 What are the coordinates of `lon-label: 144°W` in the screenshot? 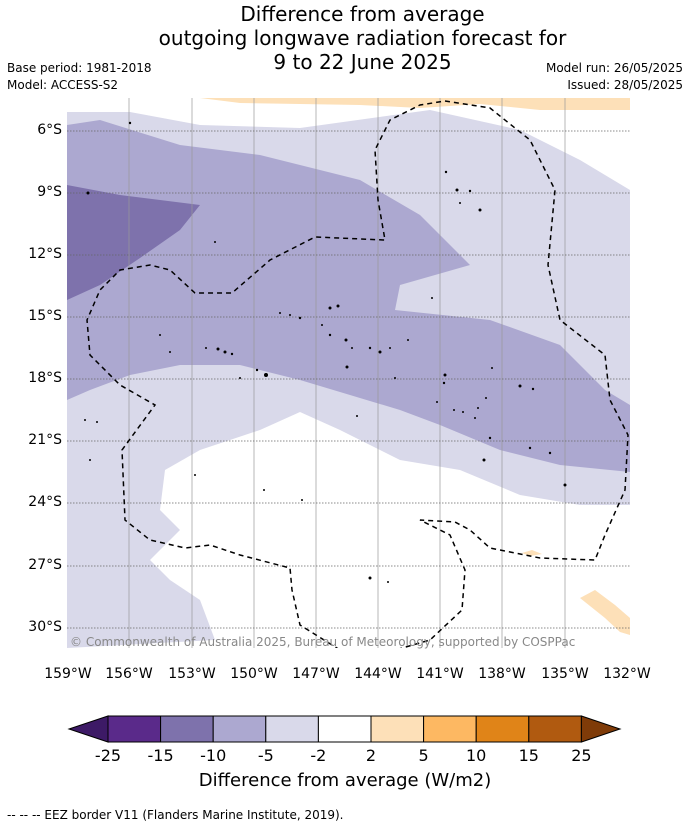 It's located at (378, 674).